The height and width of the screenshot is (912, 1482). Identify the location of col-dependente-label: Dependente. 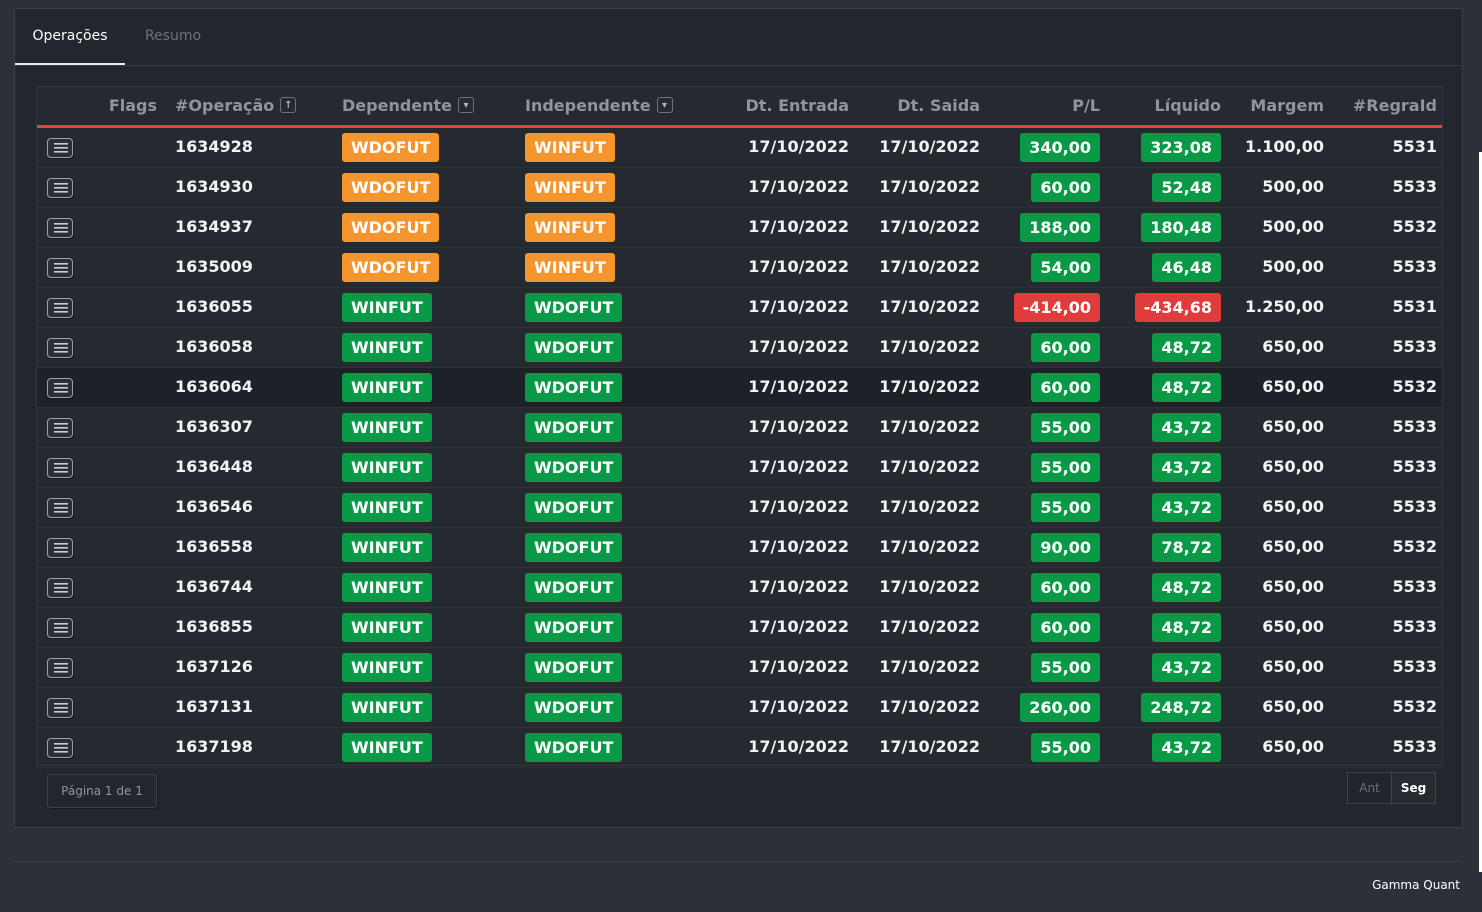
(397, 105).